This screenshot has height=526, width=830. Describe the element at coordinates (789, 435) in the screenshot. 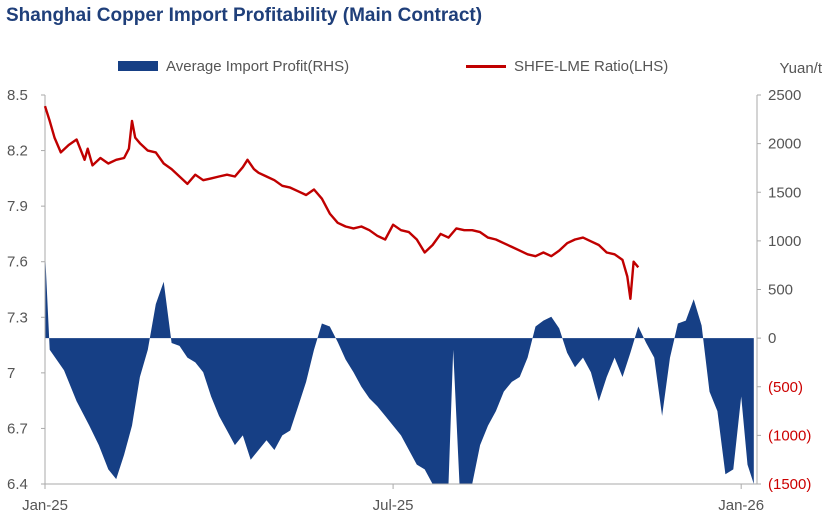

I see `right-axis-tick-label: (1000)` at that location.